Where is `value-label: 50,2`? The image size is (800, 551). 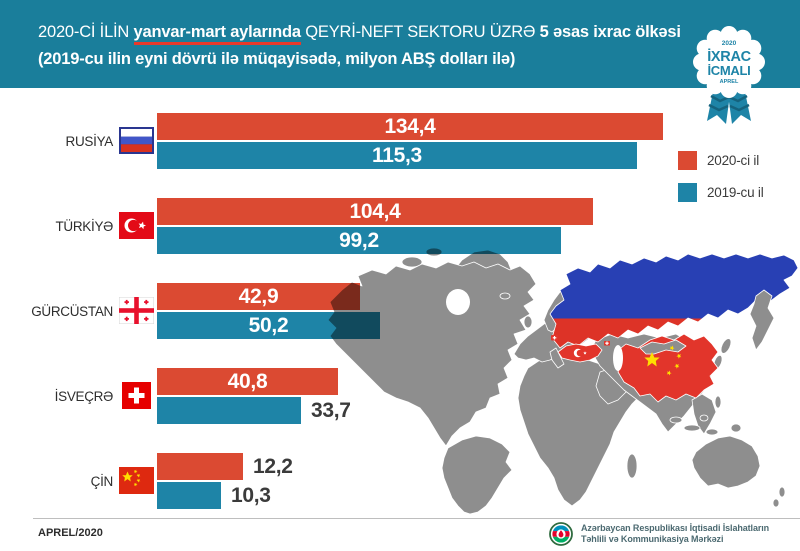 value-label: 50,2 is located at coordinates (268, 325).